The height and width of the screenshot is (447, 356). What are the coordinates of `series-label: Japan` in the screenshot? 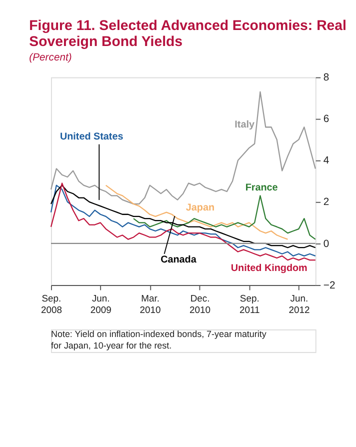 It's located at (200, 208).